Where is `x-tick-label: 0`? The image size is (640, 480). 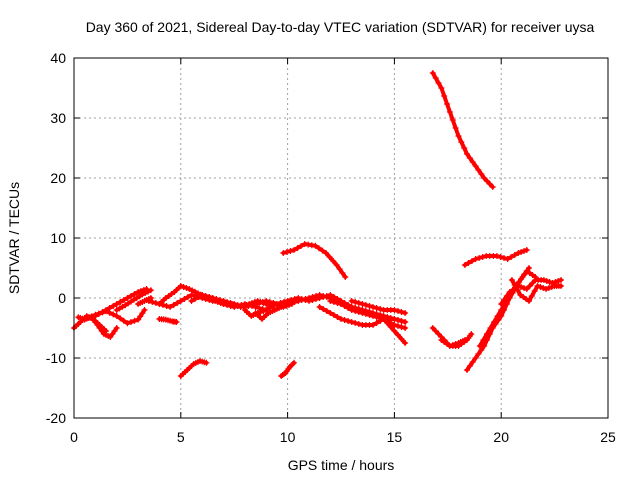
x-tick-label: 0 is located at coordinates (74, 437).